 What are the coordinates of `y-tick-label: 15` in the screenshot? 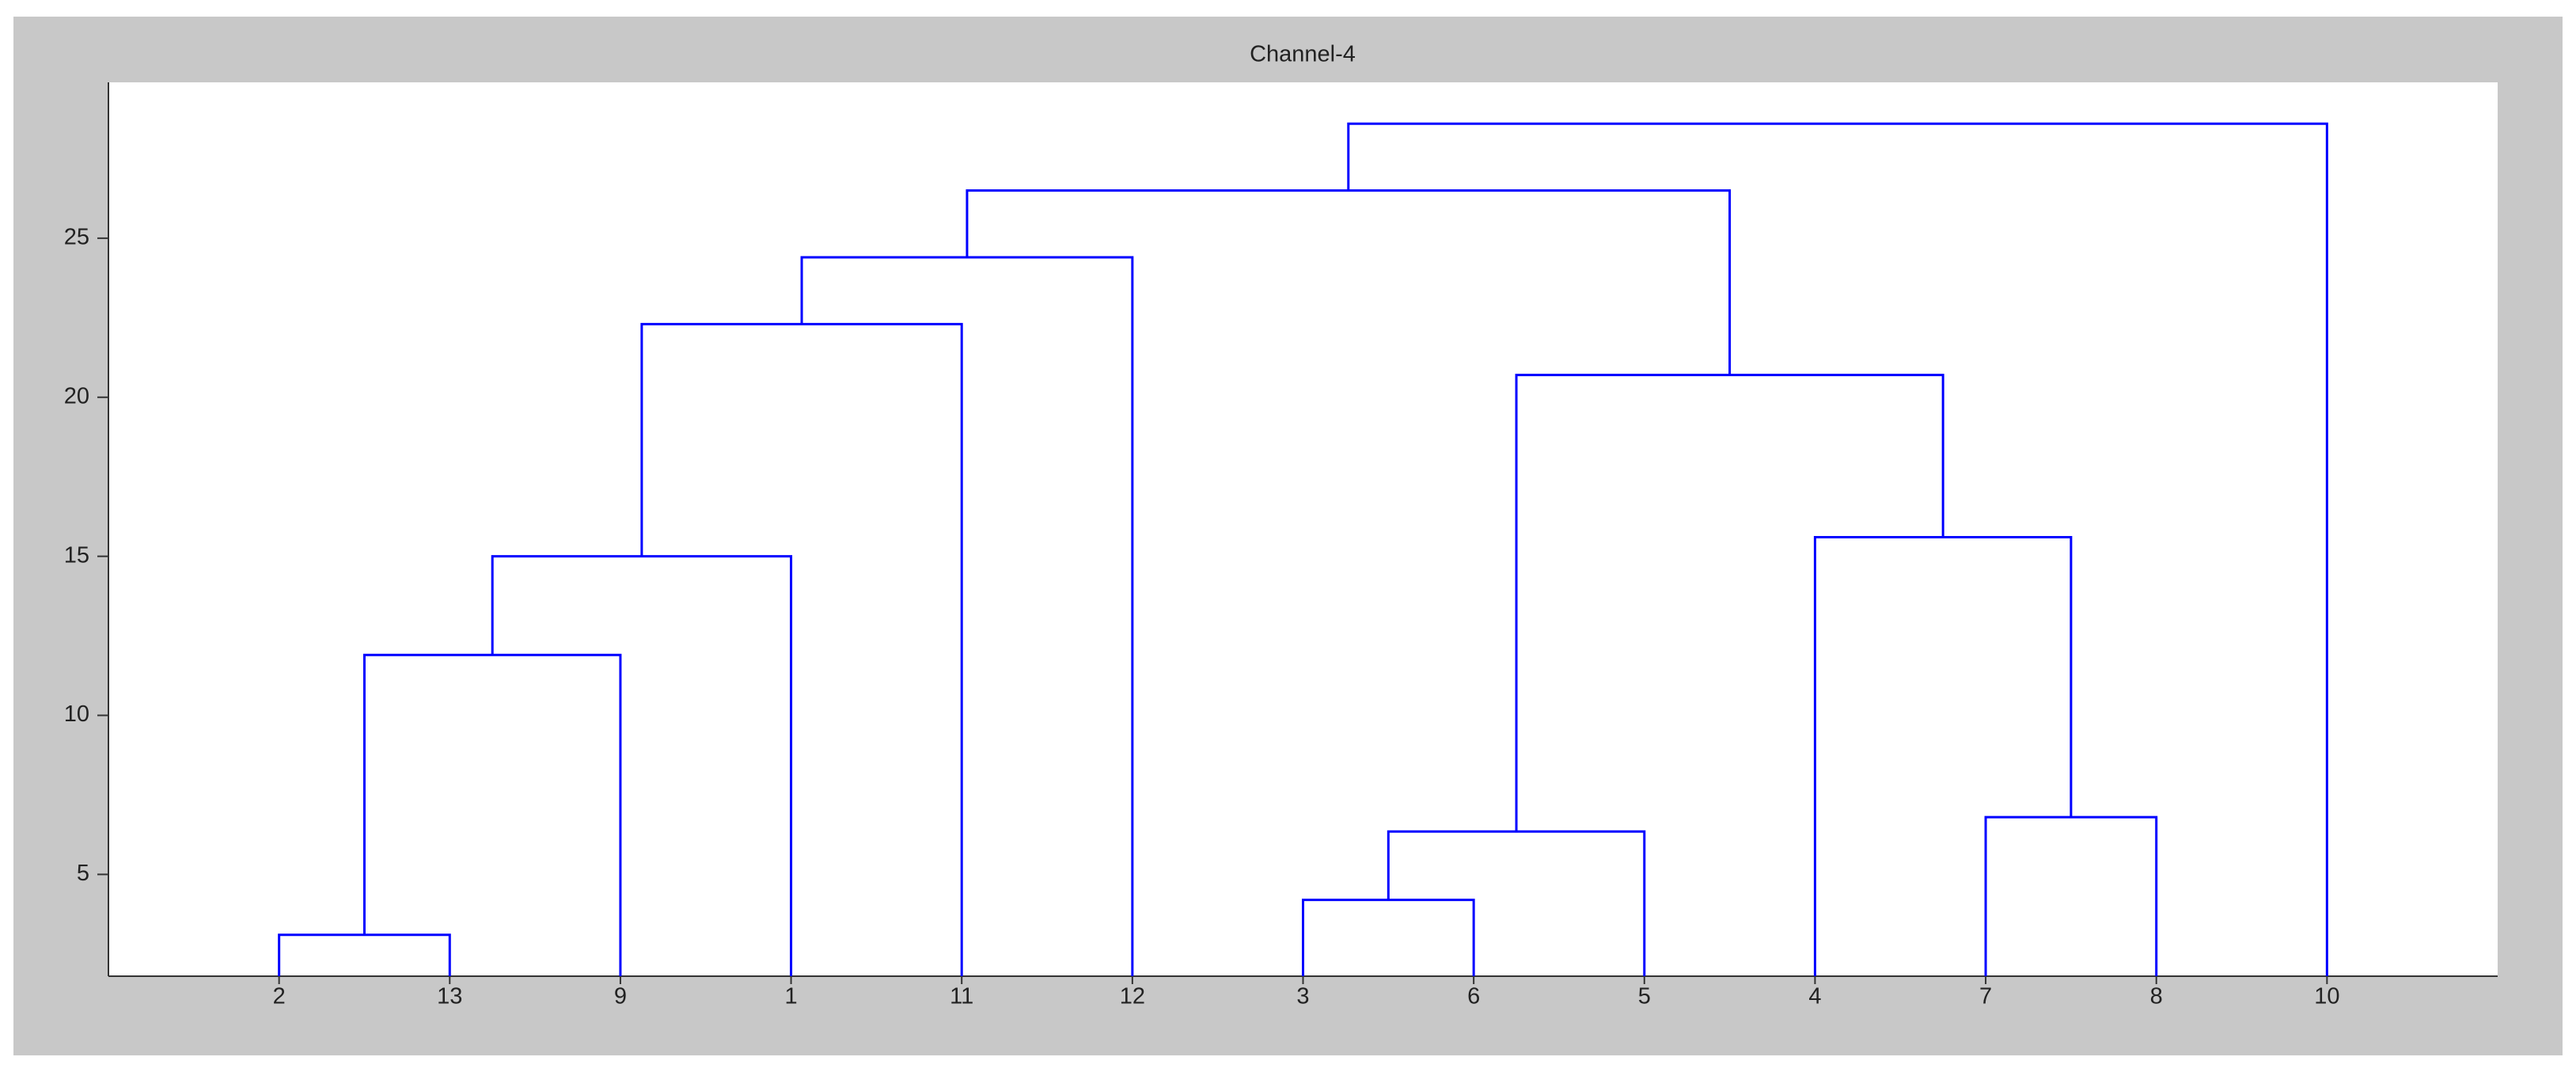 It's located at (76, 555).